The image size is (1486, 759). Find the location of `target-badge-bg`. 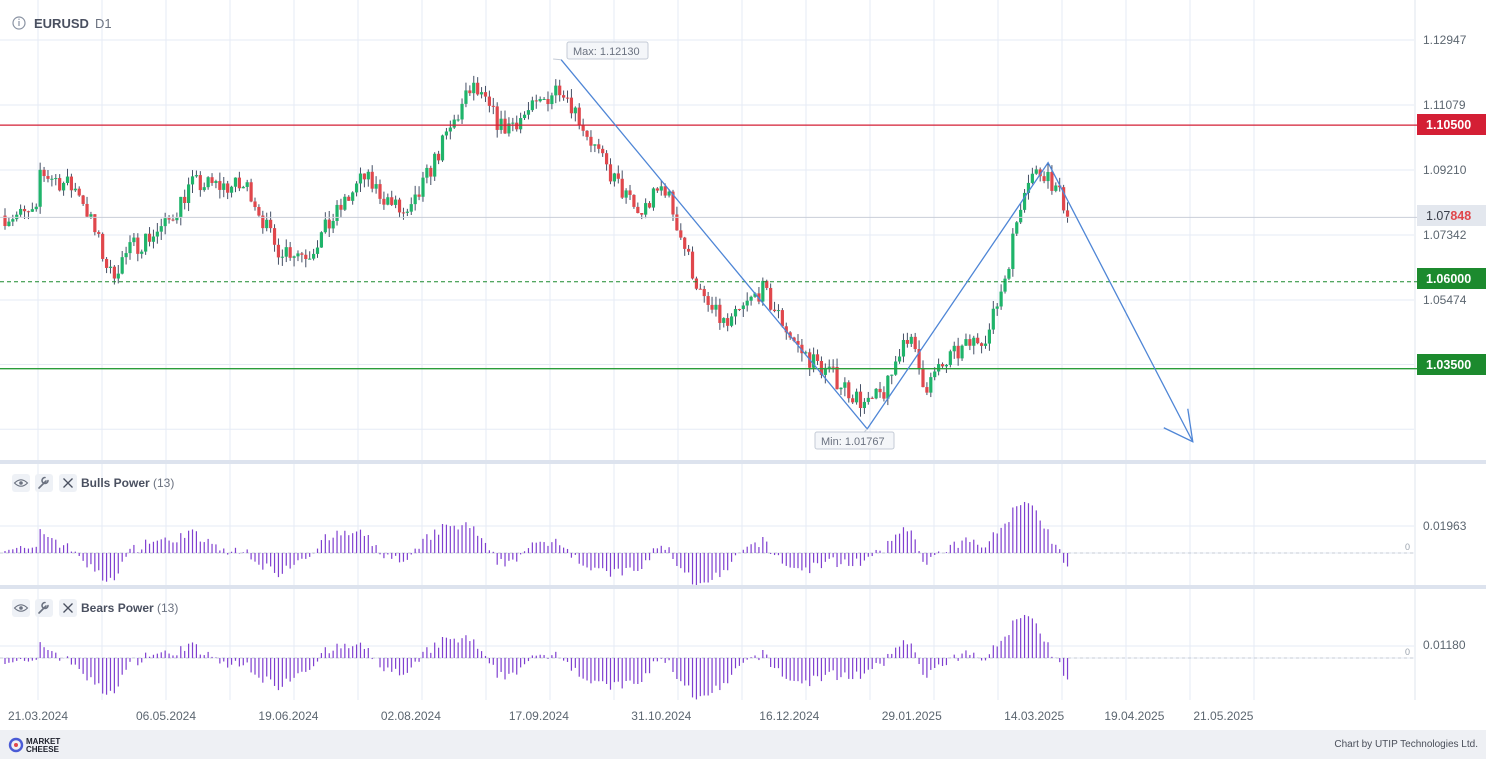

target-badge-bg is located at coordinates (1451, 278).